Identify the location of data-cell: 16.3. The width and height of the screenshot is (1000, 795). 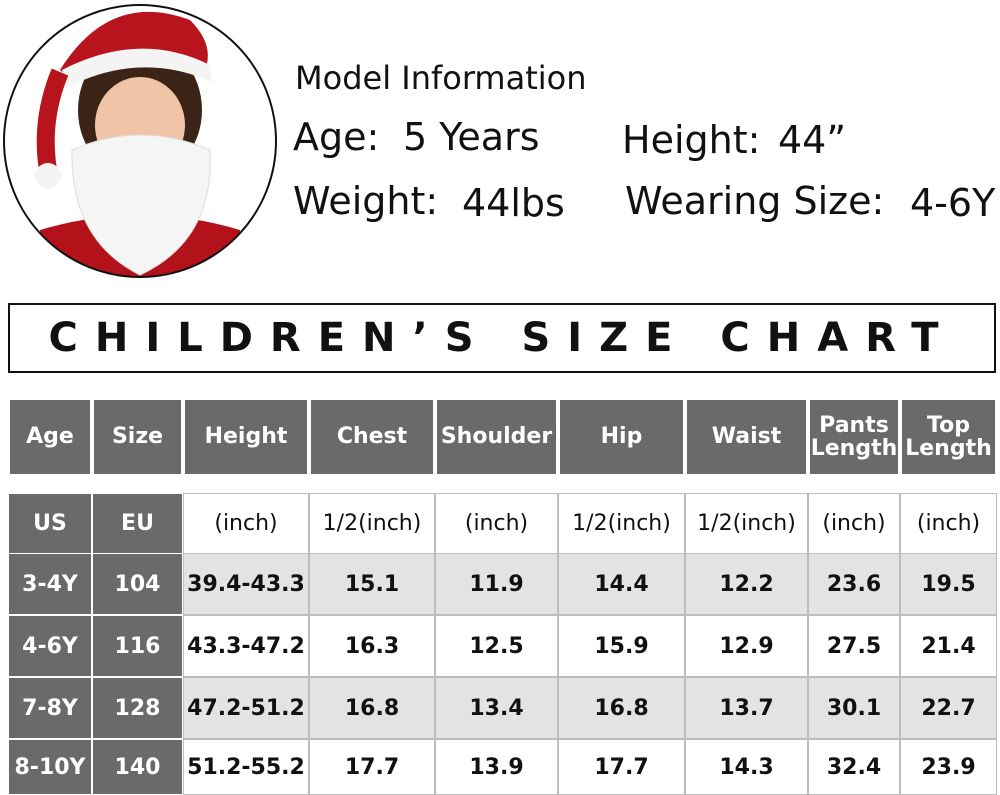
(372, 646).